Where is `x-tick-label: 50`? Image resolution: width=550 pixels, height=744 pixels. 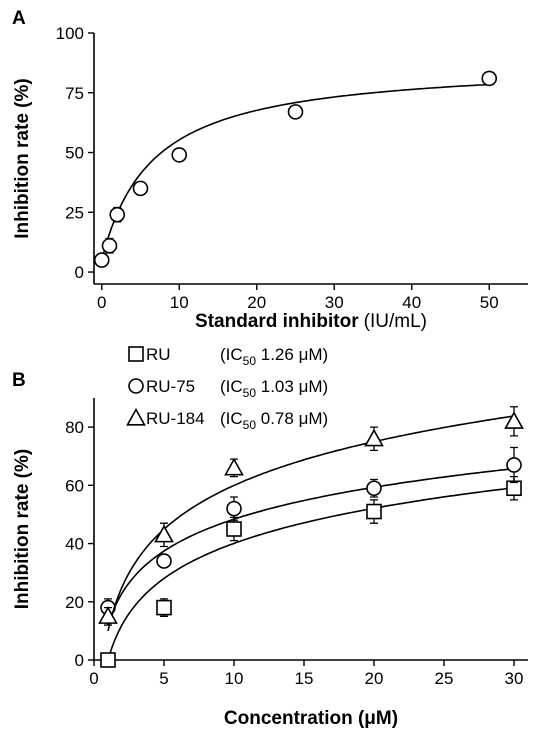
x-tick-label: 50 is located at coordinates (489, 302).